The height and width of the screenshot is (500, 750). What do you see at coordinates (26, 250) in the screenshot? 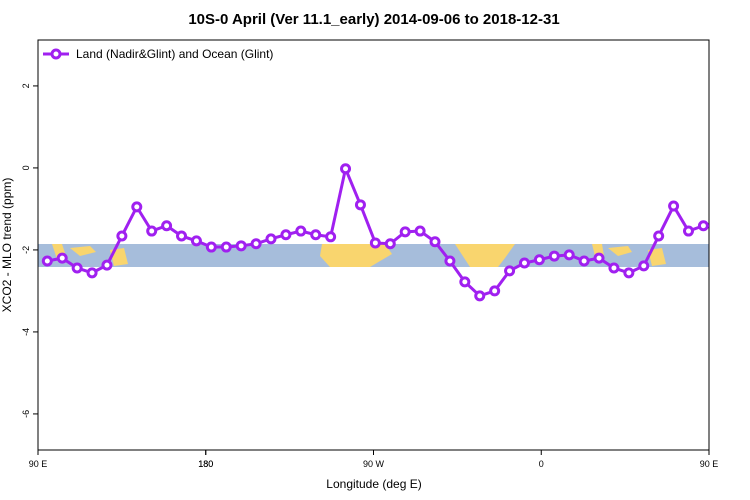
I see `y-tick-label: -2` at bounding box center [26, 250].